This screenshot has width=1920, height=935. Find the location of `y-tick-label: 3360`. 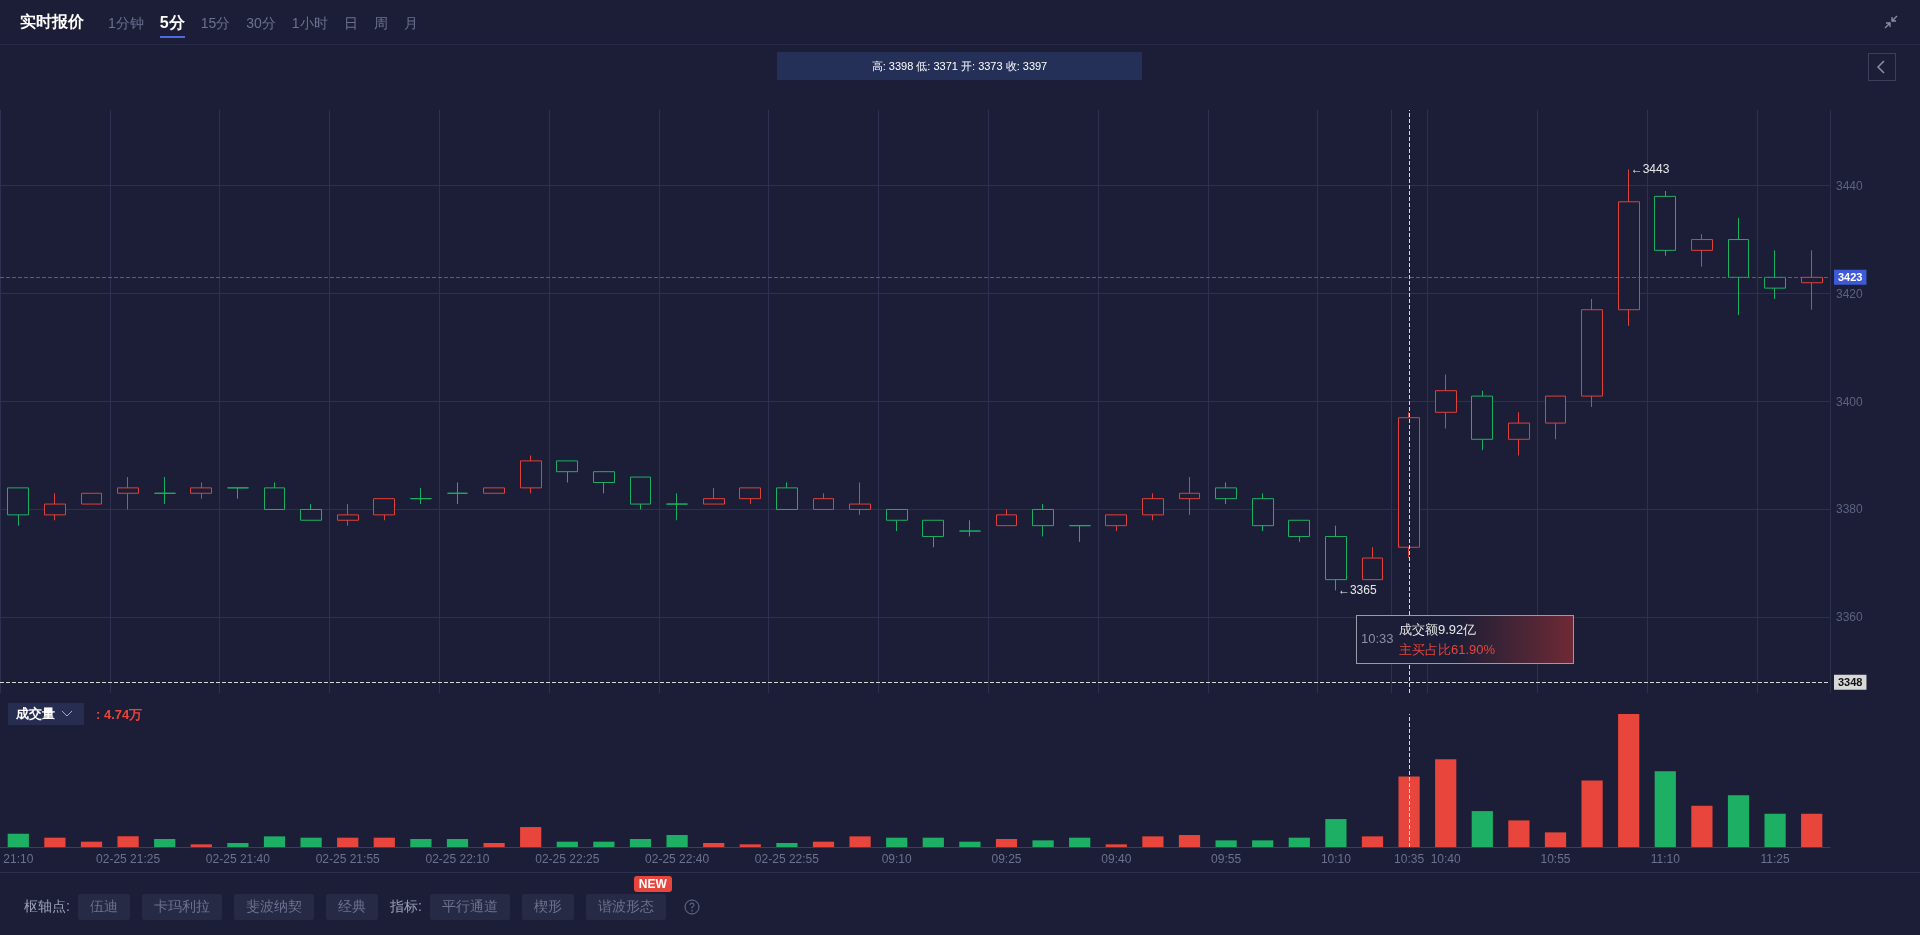

y-tick-label: 3360 is located at coordinates (1850, 617).